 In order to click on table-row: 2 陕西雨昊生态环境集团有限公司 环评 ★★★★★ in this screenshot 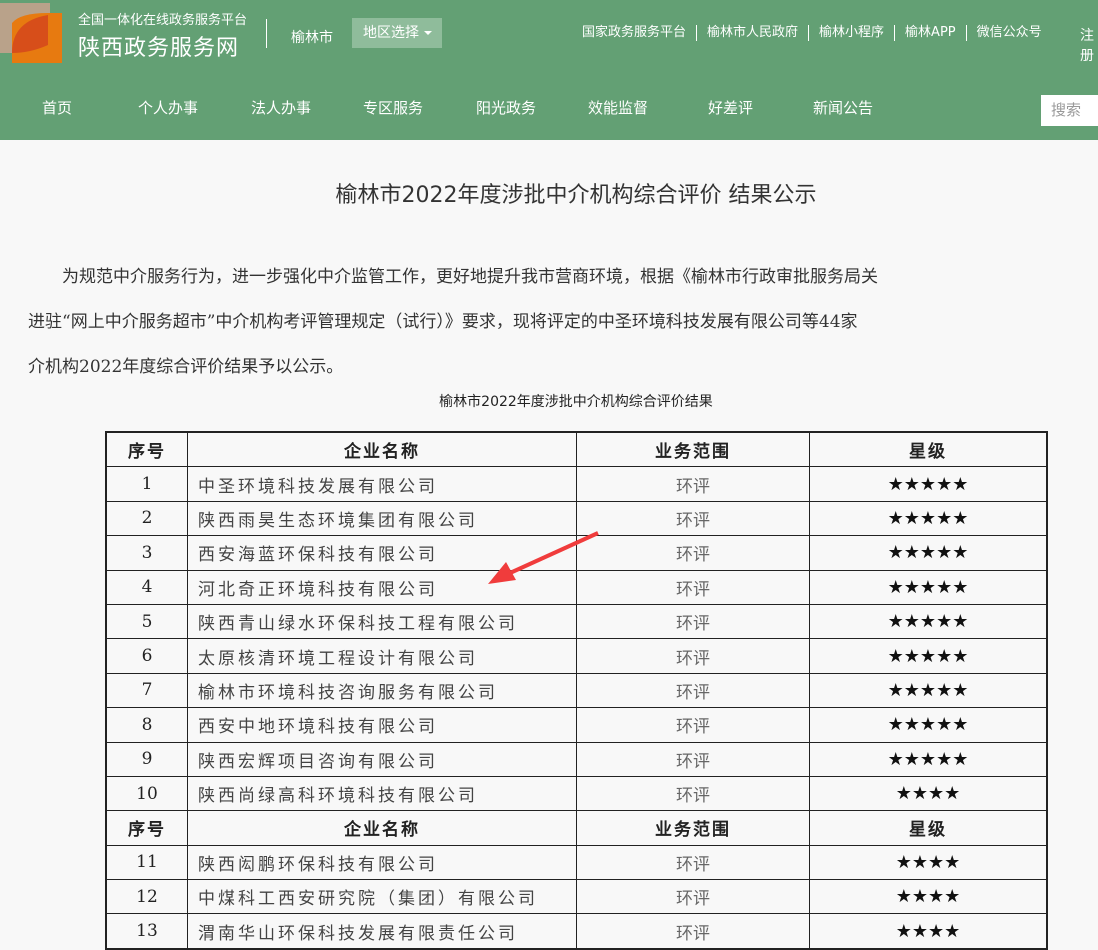, I will do `click(576, 518)`.